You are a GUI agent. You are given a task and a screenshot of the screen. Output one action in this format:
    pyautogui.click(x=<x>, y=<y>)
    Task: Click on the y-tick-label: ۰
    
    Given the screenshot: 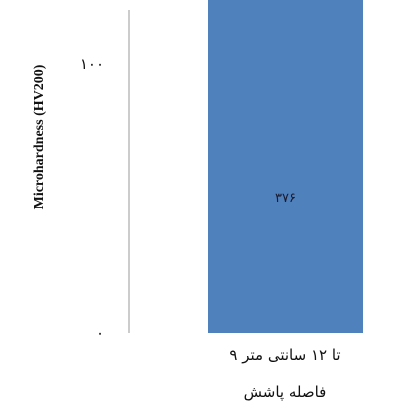 What is the action you would take?
    pyautogui.click(x=100, y=333)
    